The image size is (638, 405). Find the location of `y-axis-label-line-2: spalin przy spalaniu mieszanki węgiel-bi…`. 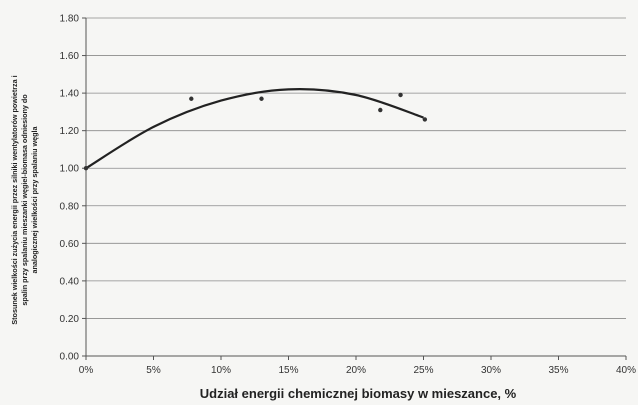

y-axis-label-line-2: spalin przy spalaniu mieszanki węgiel-bi… is located at coordinates (24, 200).